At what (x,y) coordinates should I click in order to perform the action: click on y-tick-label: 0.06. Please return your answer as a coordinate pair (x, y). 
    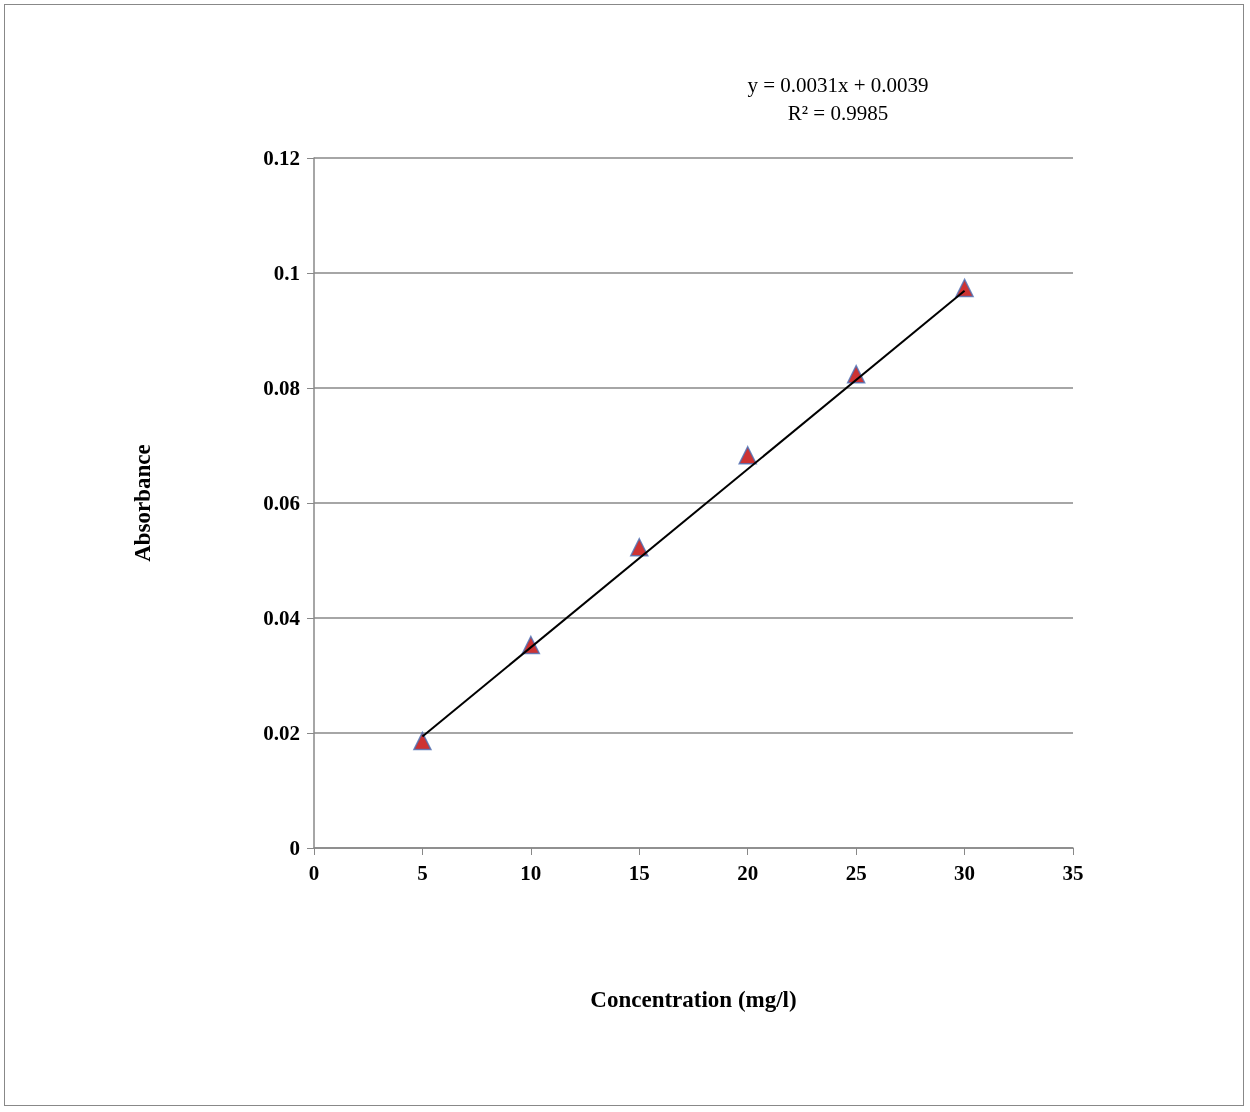
    Looking at the image, I should click on (281, 503).